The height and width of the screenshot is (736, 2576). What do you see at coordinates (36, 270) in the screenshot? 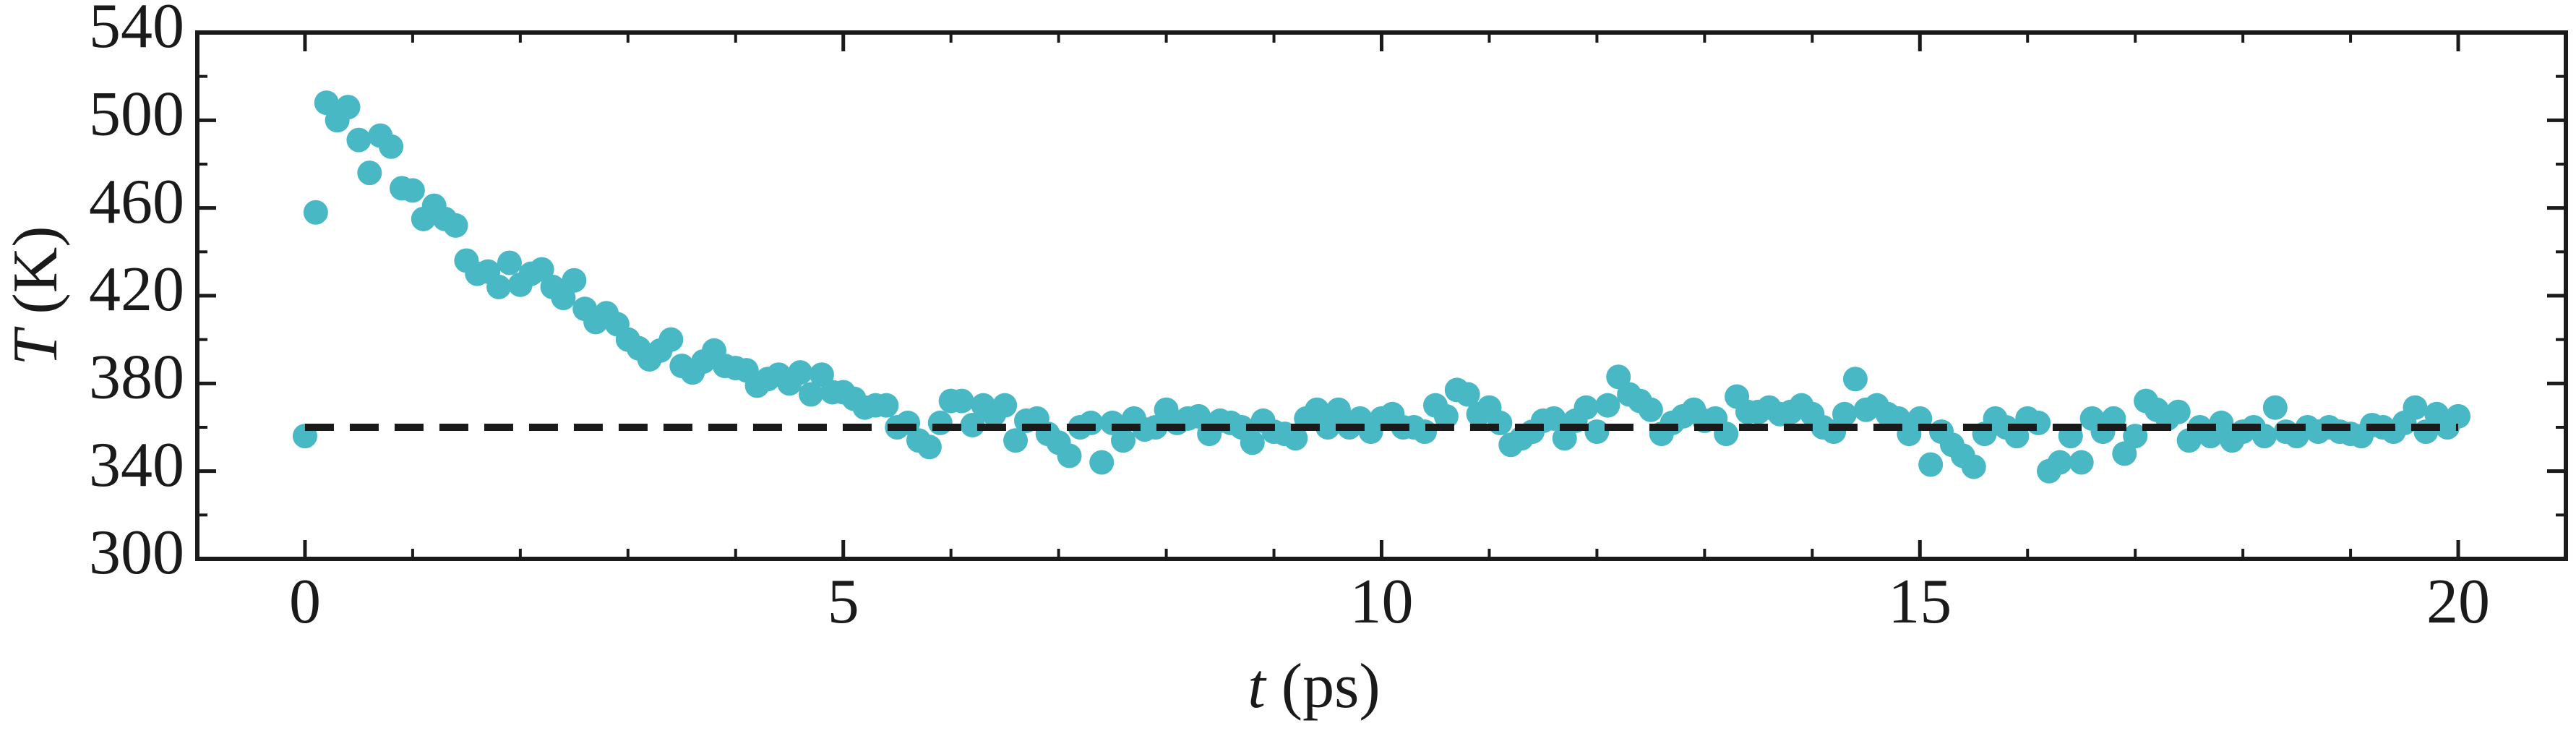
I see `y-axis-unit: (K)` at bounding box center [36, 270].